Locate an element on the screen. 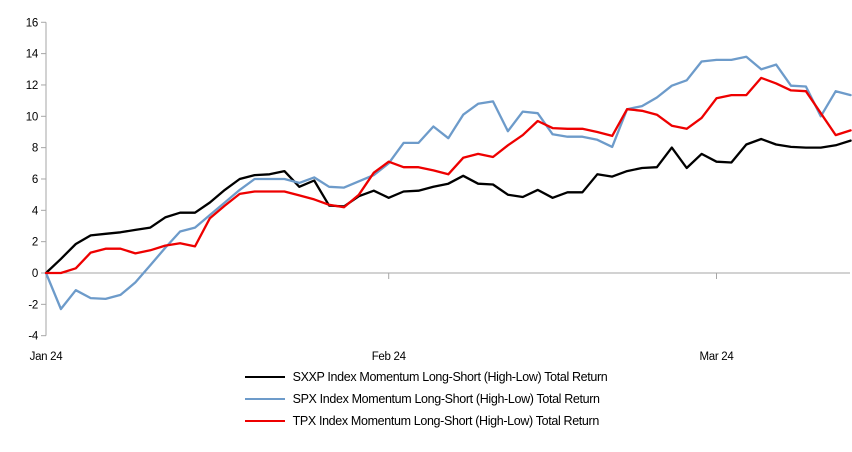 The width and height of the screenshot is (852, 452). y-axis-tick-label: 8 is located at coordinates (35, 149).